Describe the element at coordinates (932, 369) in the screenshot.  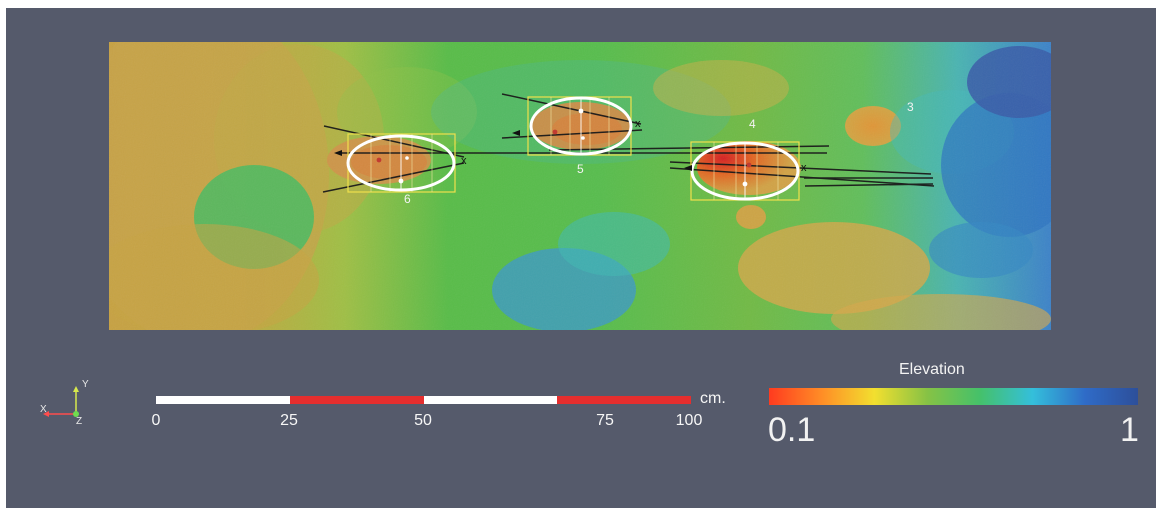
I see `legend-title: Elevation` at that location.